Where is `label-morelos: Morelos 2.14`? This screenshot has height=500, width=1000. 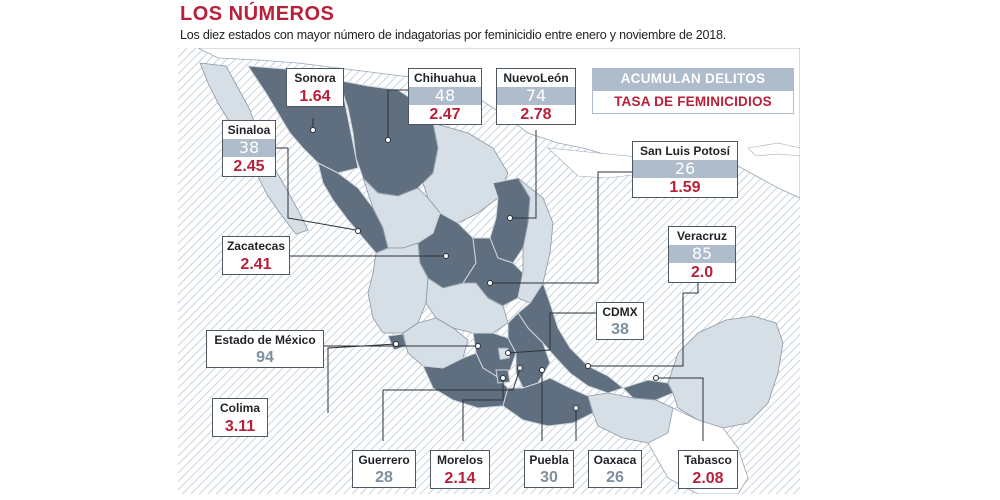
label-morelos: Morelos 2.14 is located at coordinates (460, 469).